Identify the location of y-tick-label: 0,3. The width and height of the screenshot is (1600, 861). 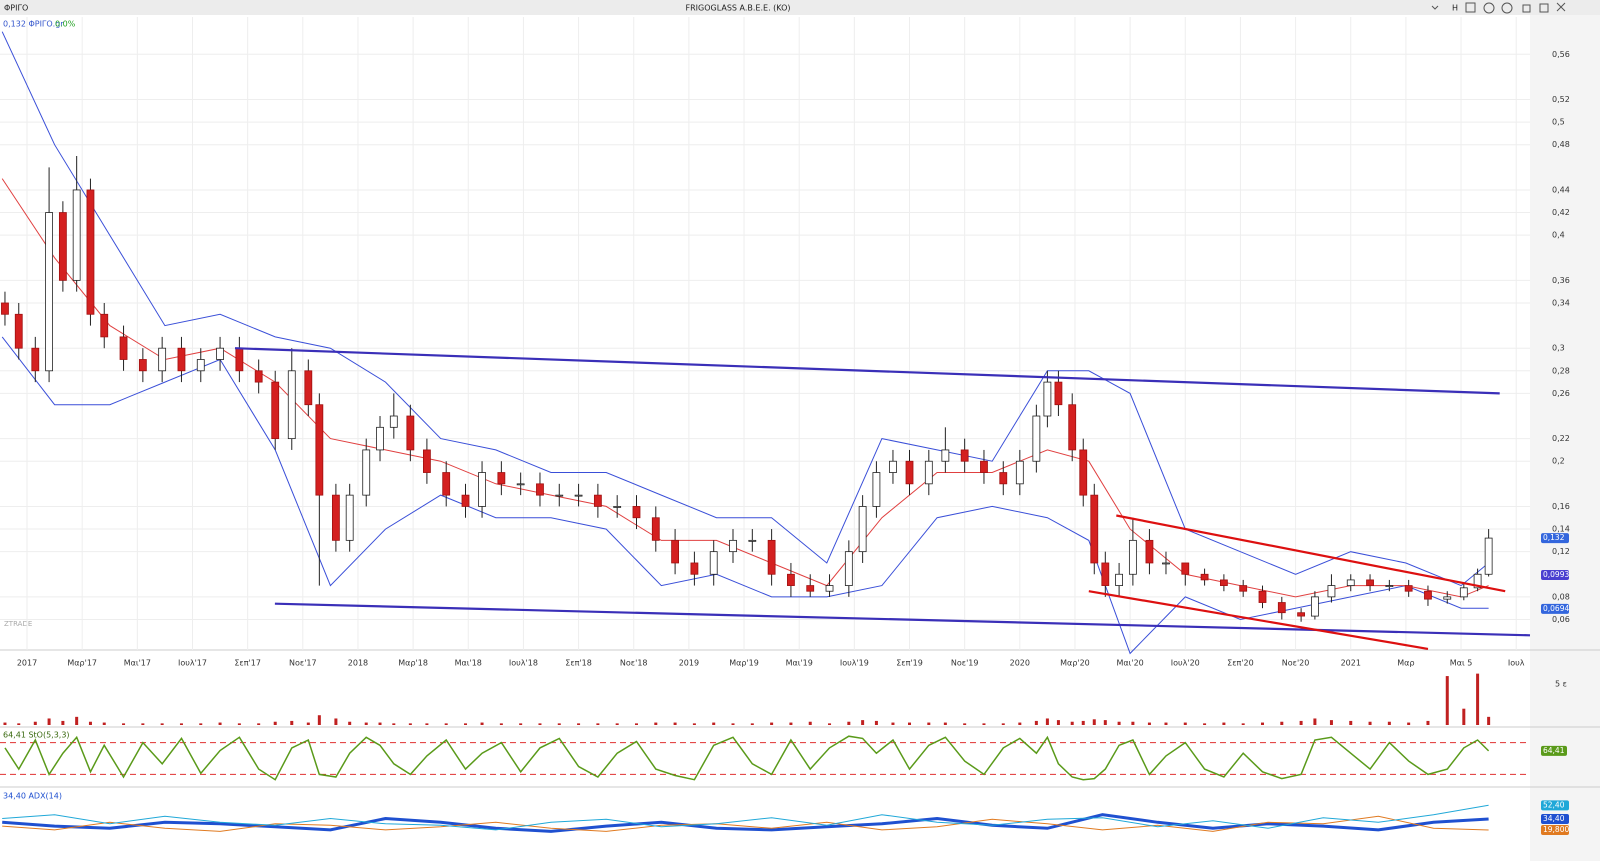
(1558, 348).